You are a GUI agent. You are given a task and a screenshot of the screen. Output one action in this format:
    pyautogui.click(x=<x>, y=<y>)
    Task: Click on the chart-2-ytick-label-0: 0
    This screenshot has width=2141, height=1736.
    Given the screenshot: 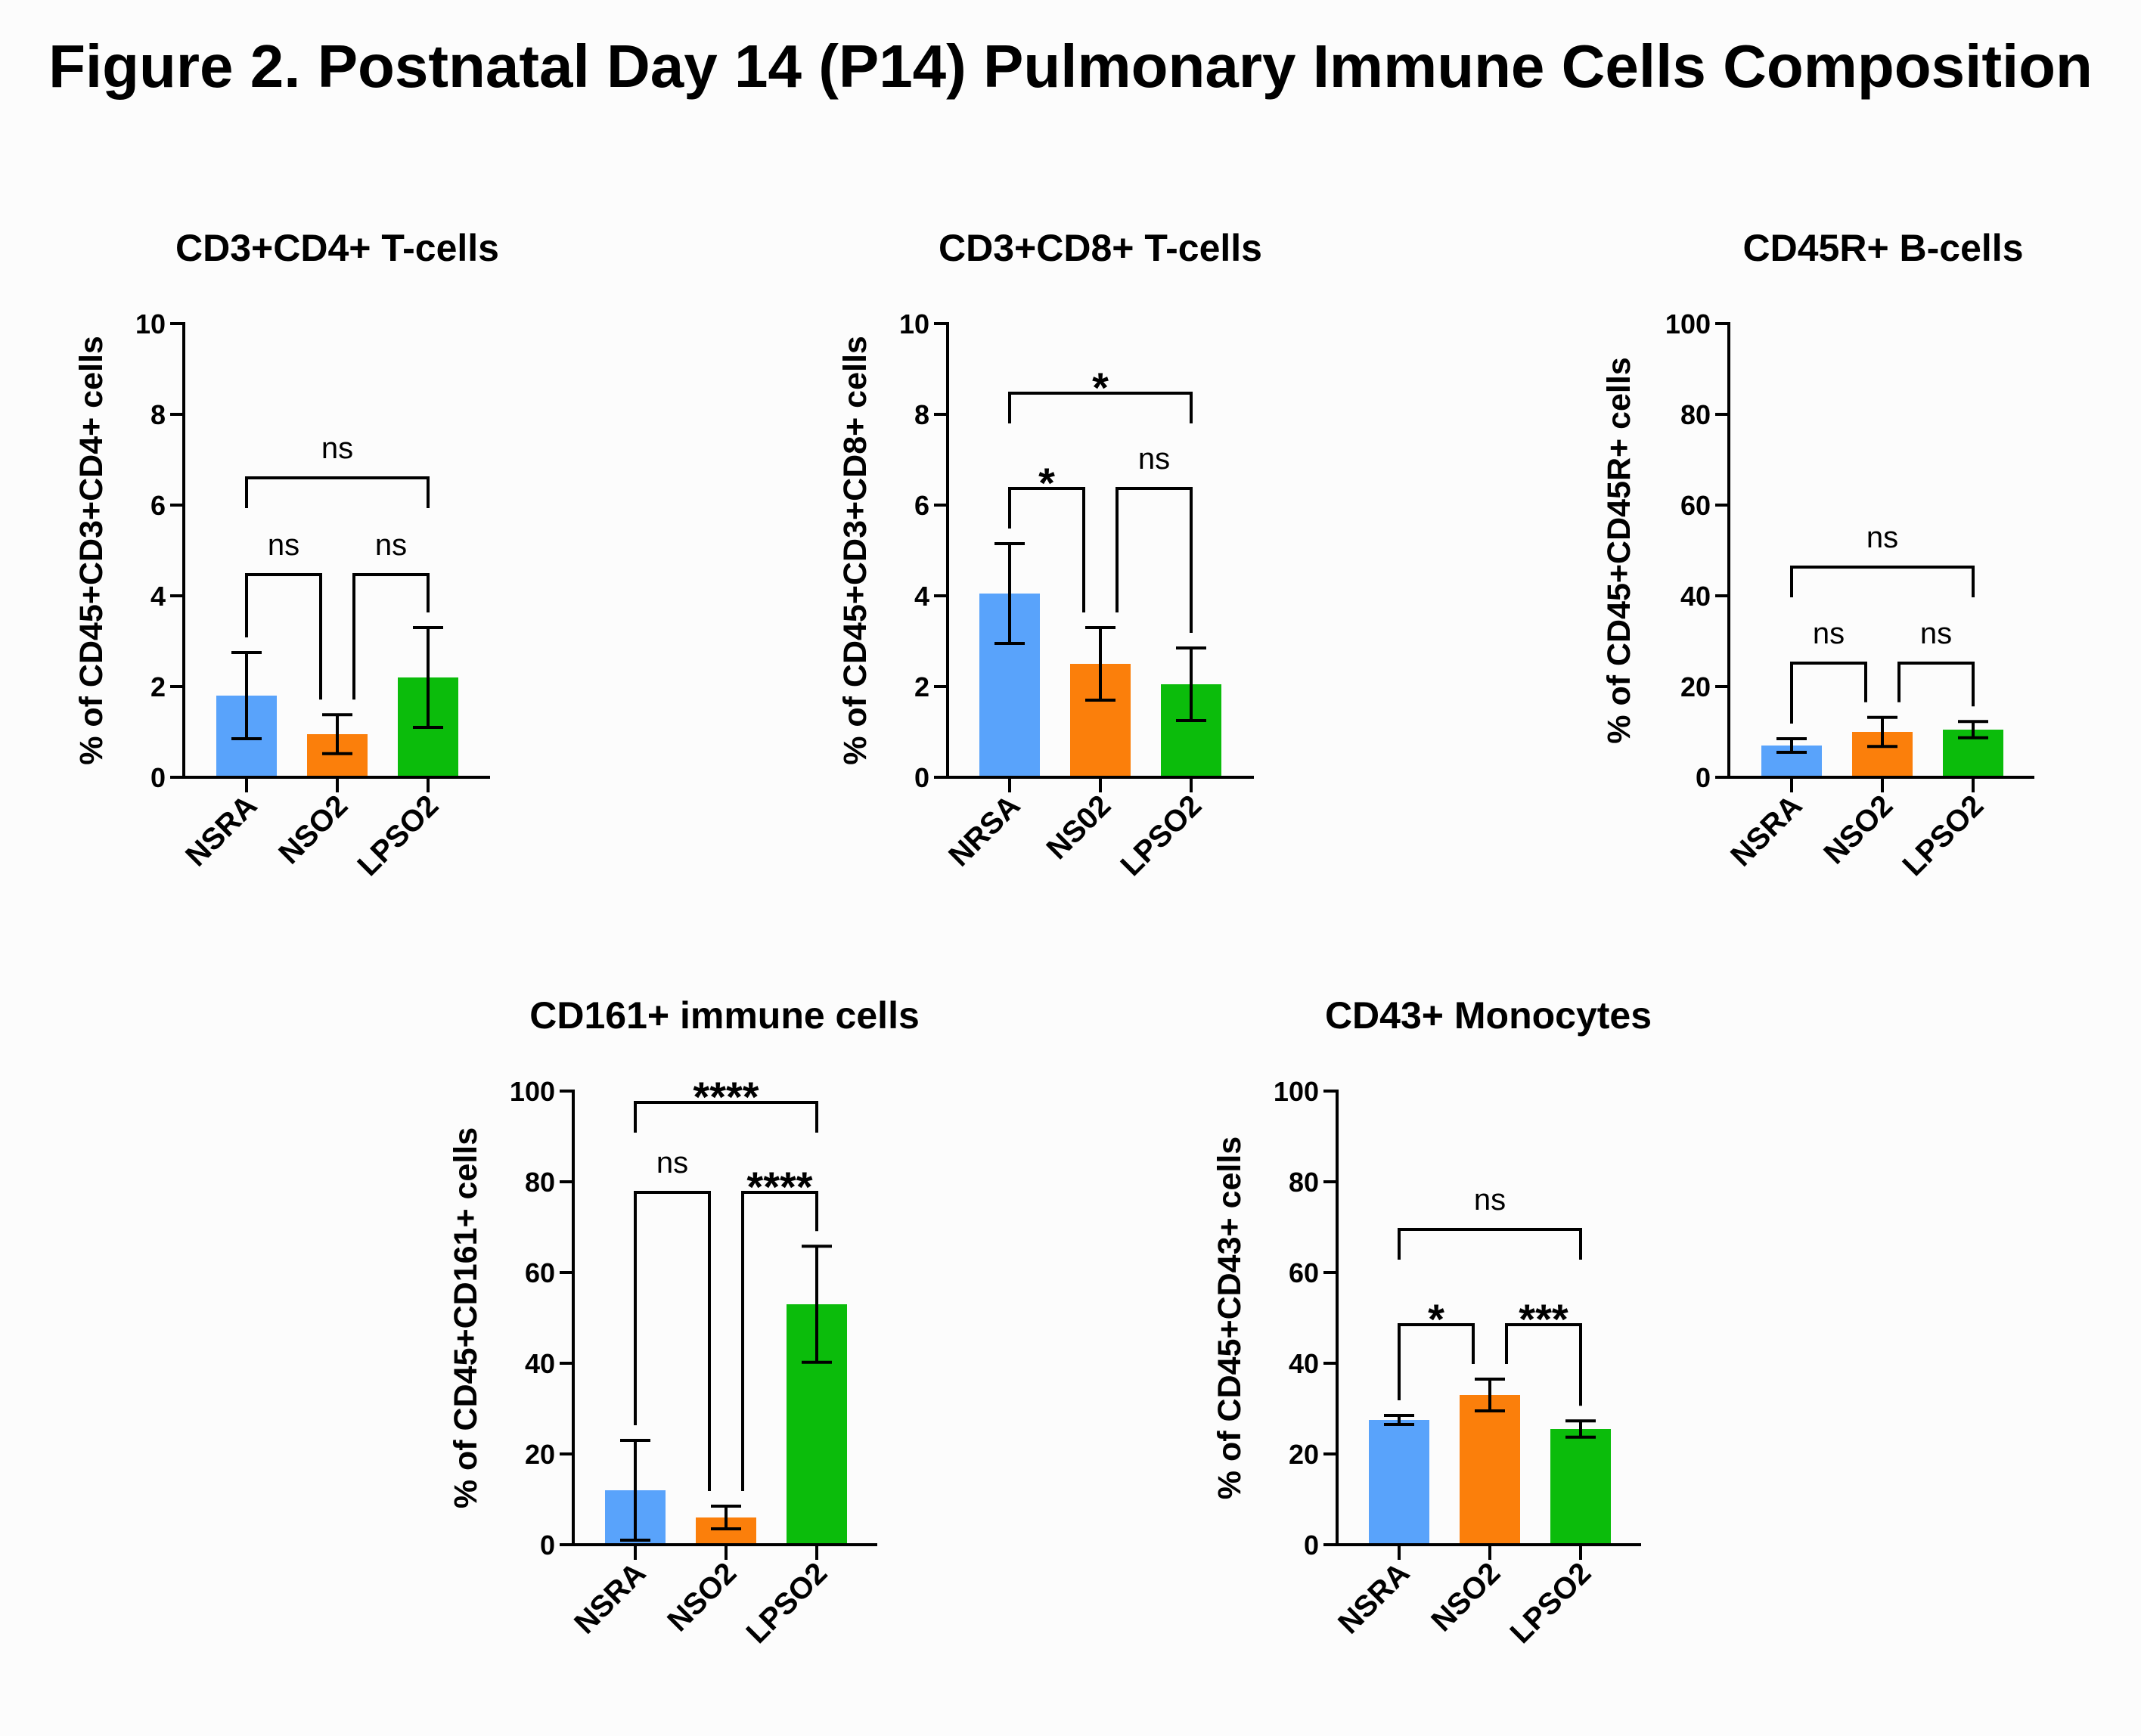 What is the action you would take?
    pyautogui.click(x=921, y=777)
    